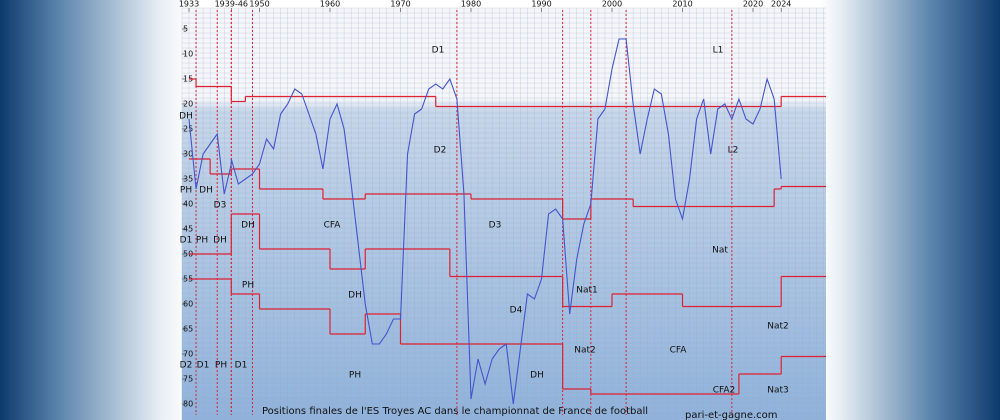 The width and height of the screenshot is (1000, 420). Describe the element at coordinates (188, 154) in the screenshot. I see `y-tick-label: 30` at that location.